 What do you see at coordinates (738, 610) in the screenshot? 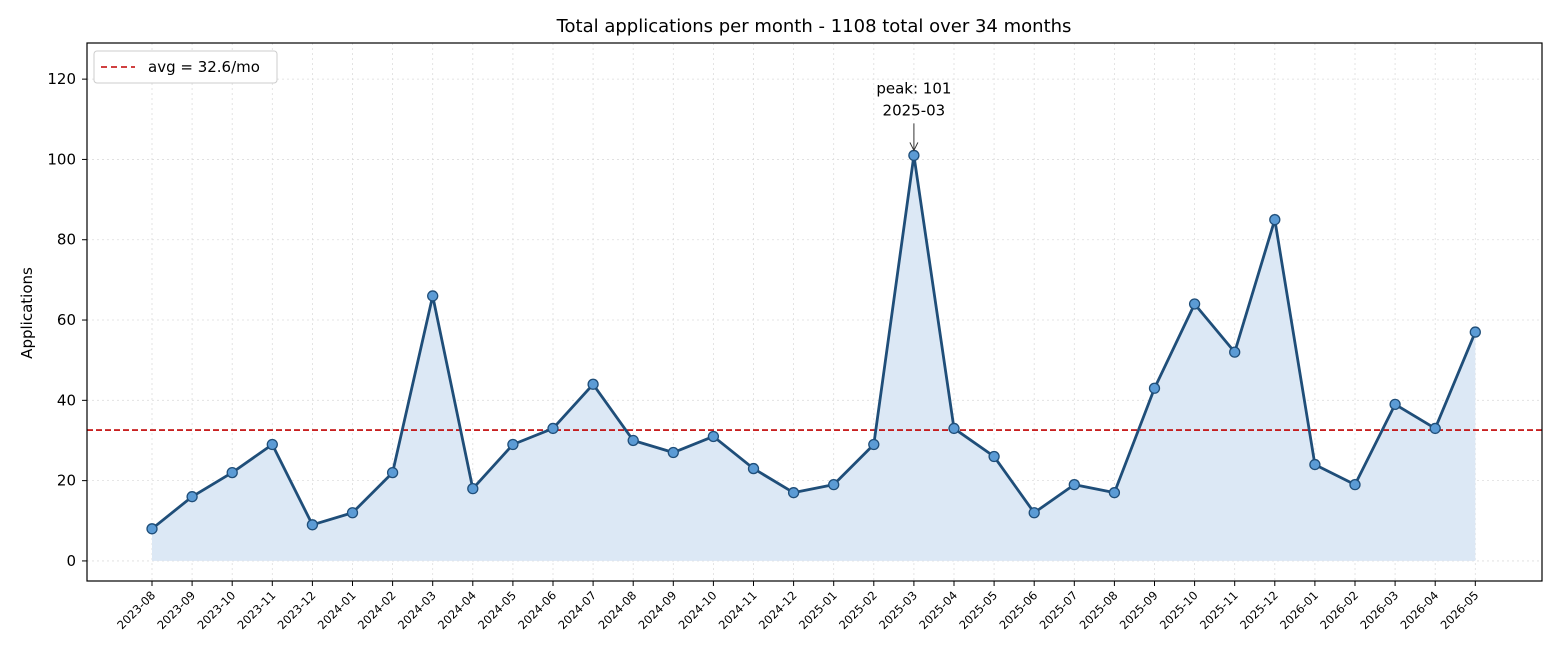
I see `x-tick-label-2024-11: 2024-11` at bounding box center [738, 610].